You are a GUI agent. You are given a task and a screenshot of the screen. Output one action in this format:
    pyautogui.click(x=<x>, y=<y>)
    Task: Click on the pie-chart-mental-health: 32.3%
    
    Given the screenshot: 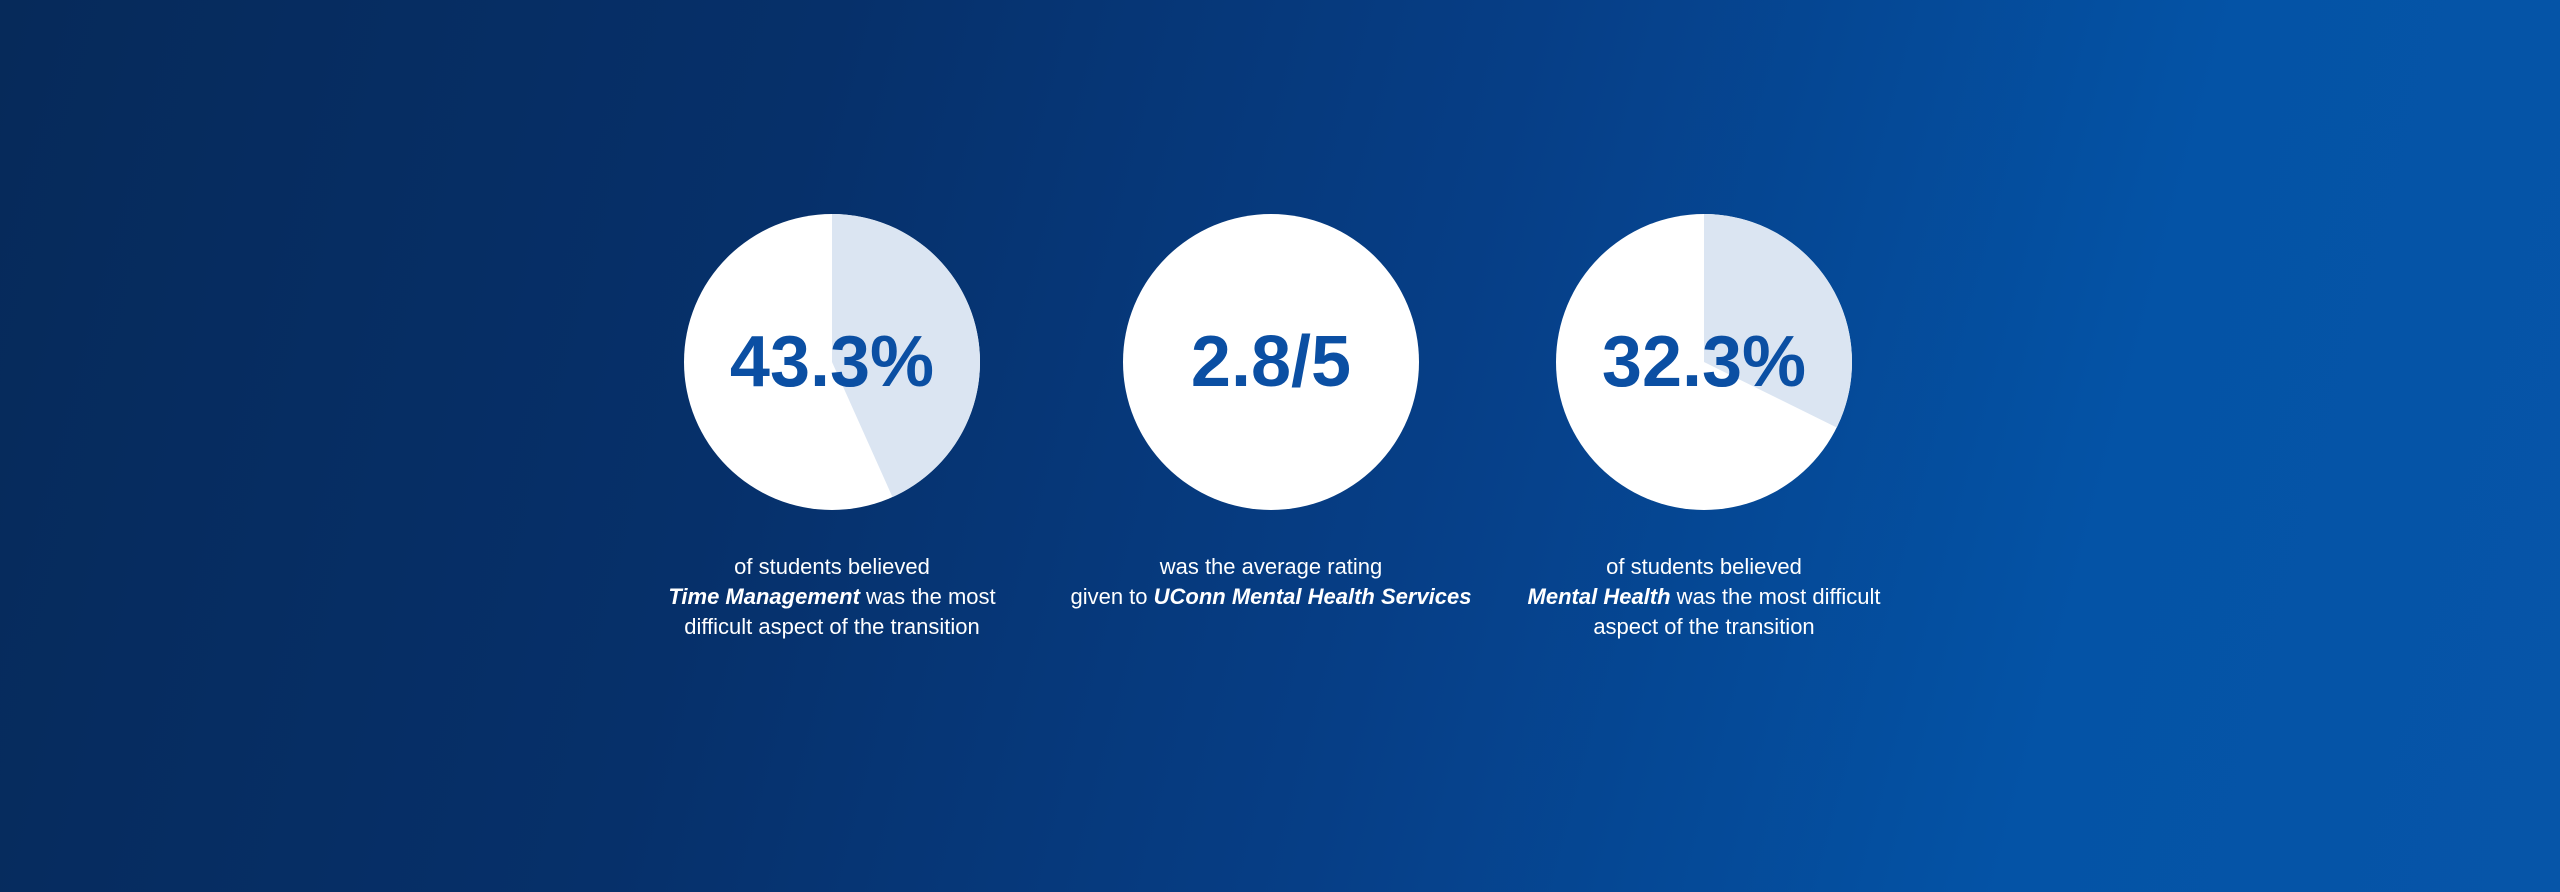 What is the action you would take?
    pyautogui.click(x=1704, y=362)
    